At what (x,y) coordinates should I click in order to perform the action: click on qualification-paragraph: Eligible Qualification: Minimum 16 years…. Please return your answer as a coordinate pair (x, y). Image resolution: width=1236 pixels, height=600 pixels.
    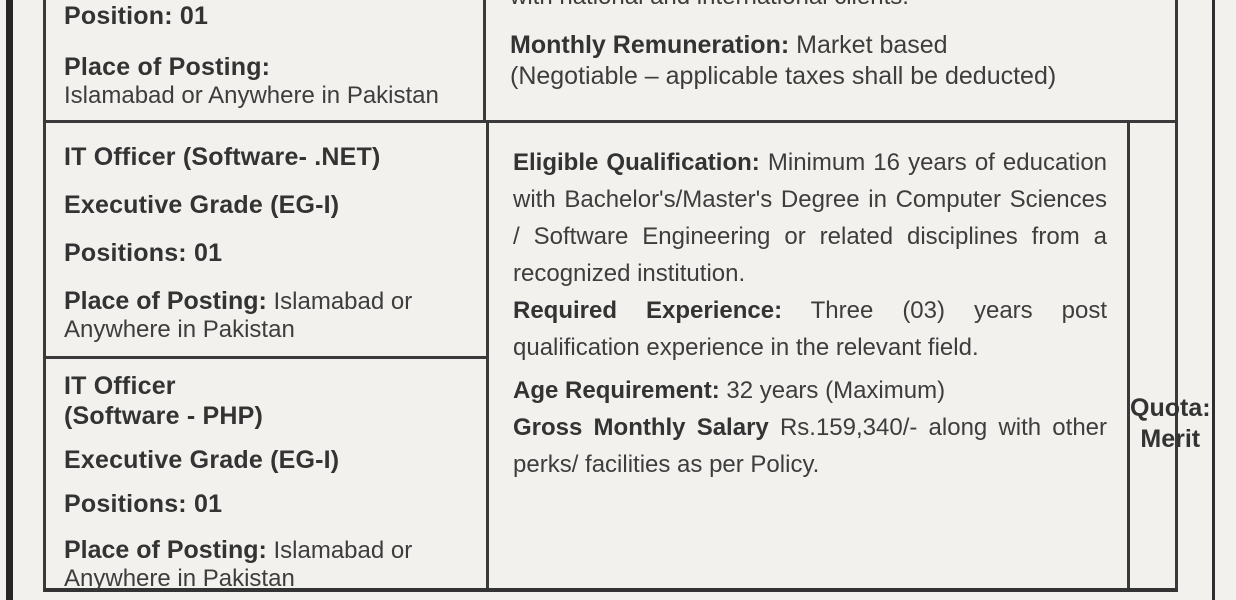
    Looking at the image, I should click on (810, 218).